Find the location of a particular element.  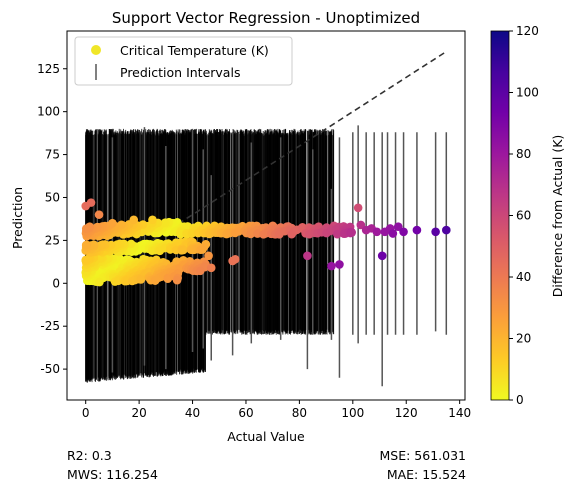

x-axis-label: Actual Value is located at coordinates (266, 436).